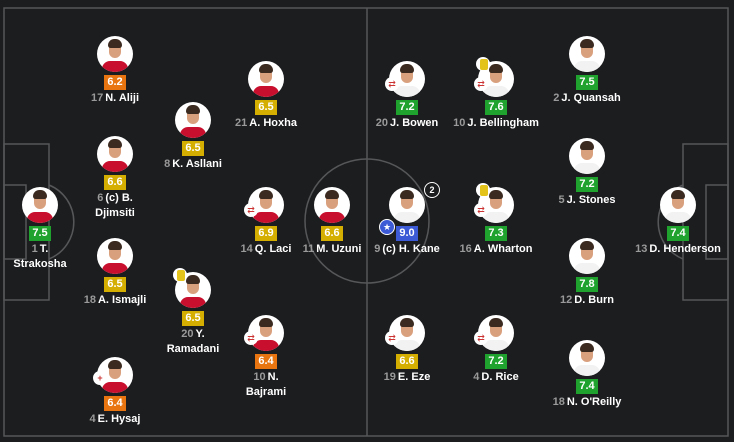 The width and height of the screenshot is (734, 442). I want to click on player-home-team: 6.5 8 K. Asllani, so click(193, 136).